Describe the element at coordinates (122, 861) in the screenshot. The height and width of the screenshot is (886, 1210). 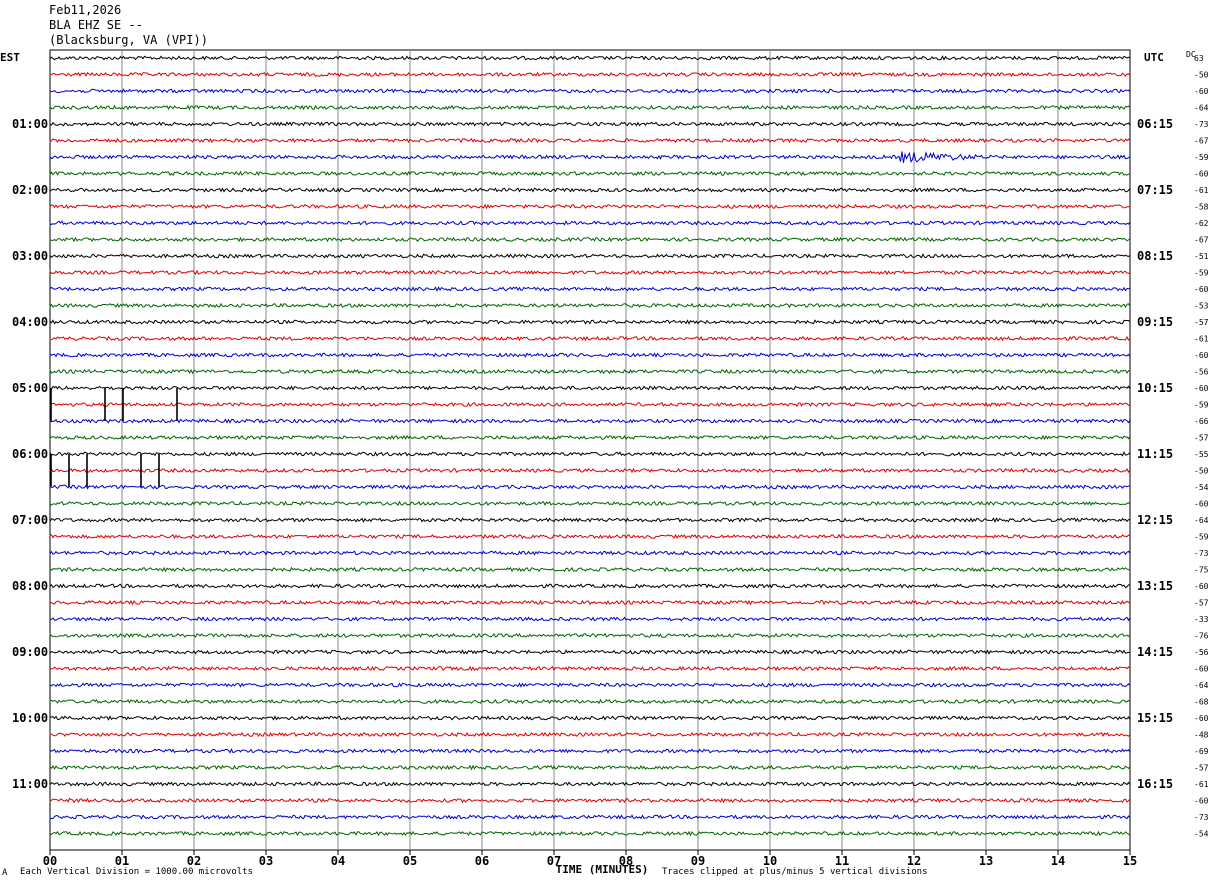
I see `x-tick-label: 01` at that location.